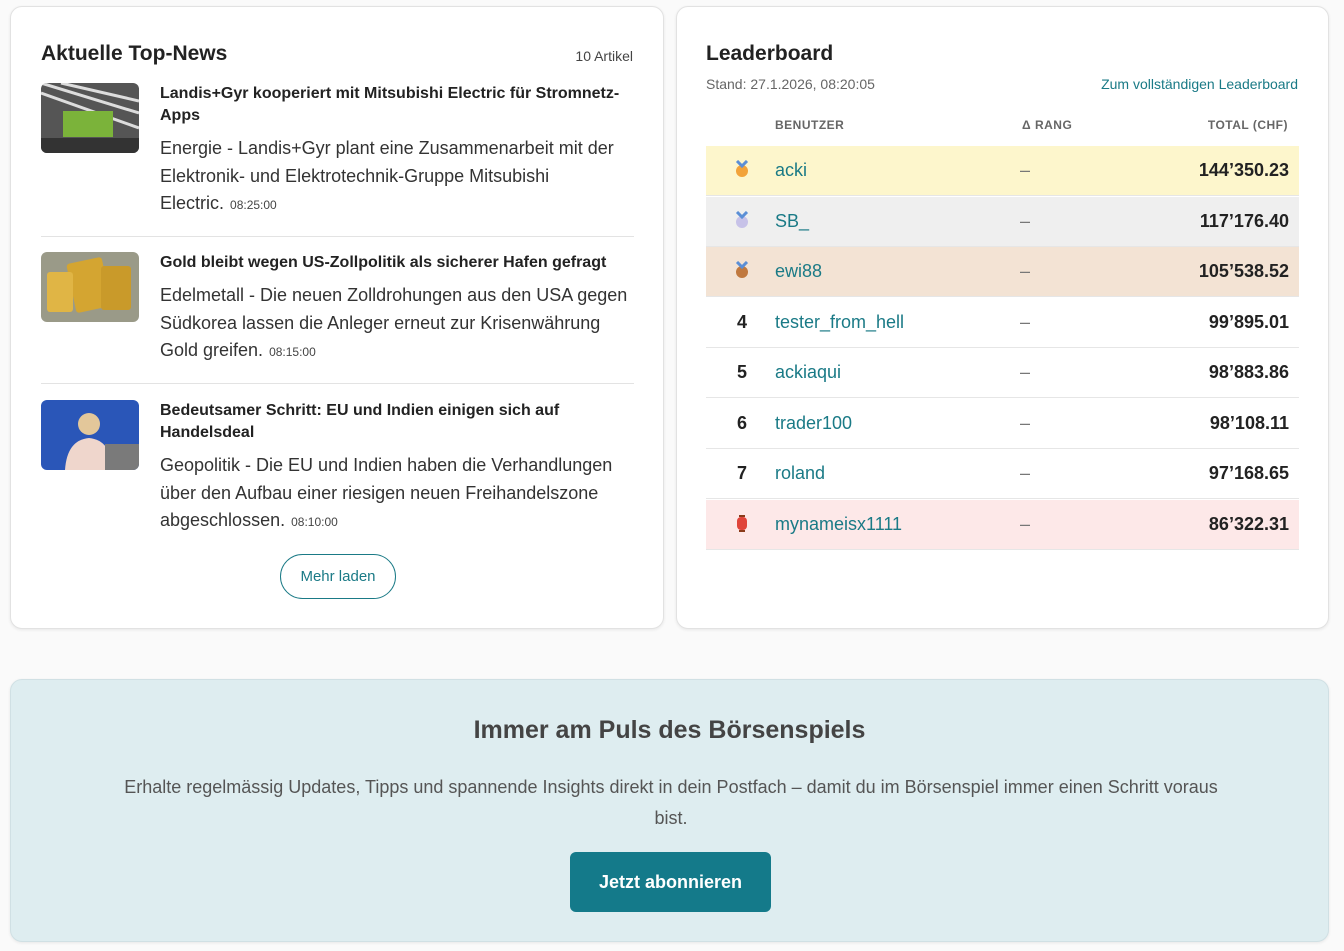 The width and height of the screenshot is (1344, 951). I want to click on leaderboard-stand: Stand: 27.1.2026, 08:20:05, so click(790, 84).